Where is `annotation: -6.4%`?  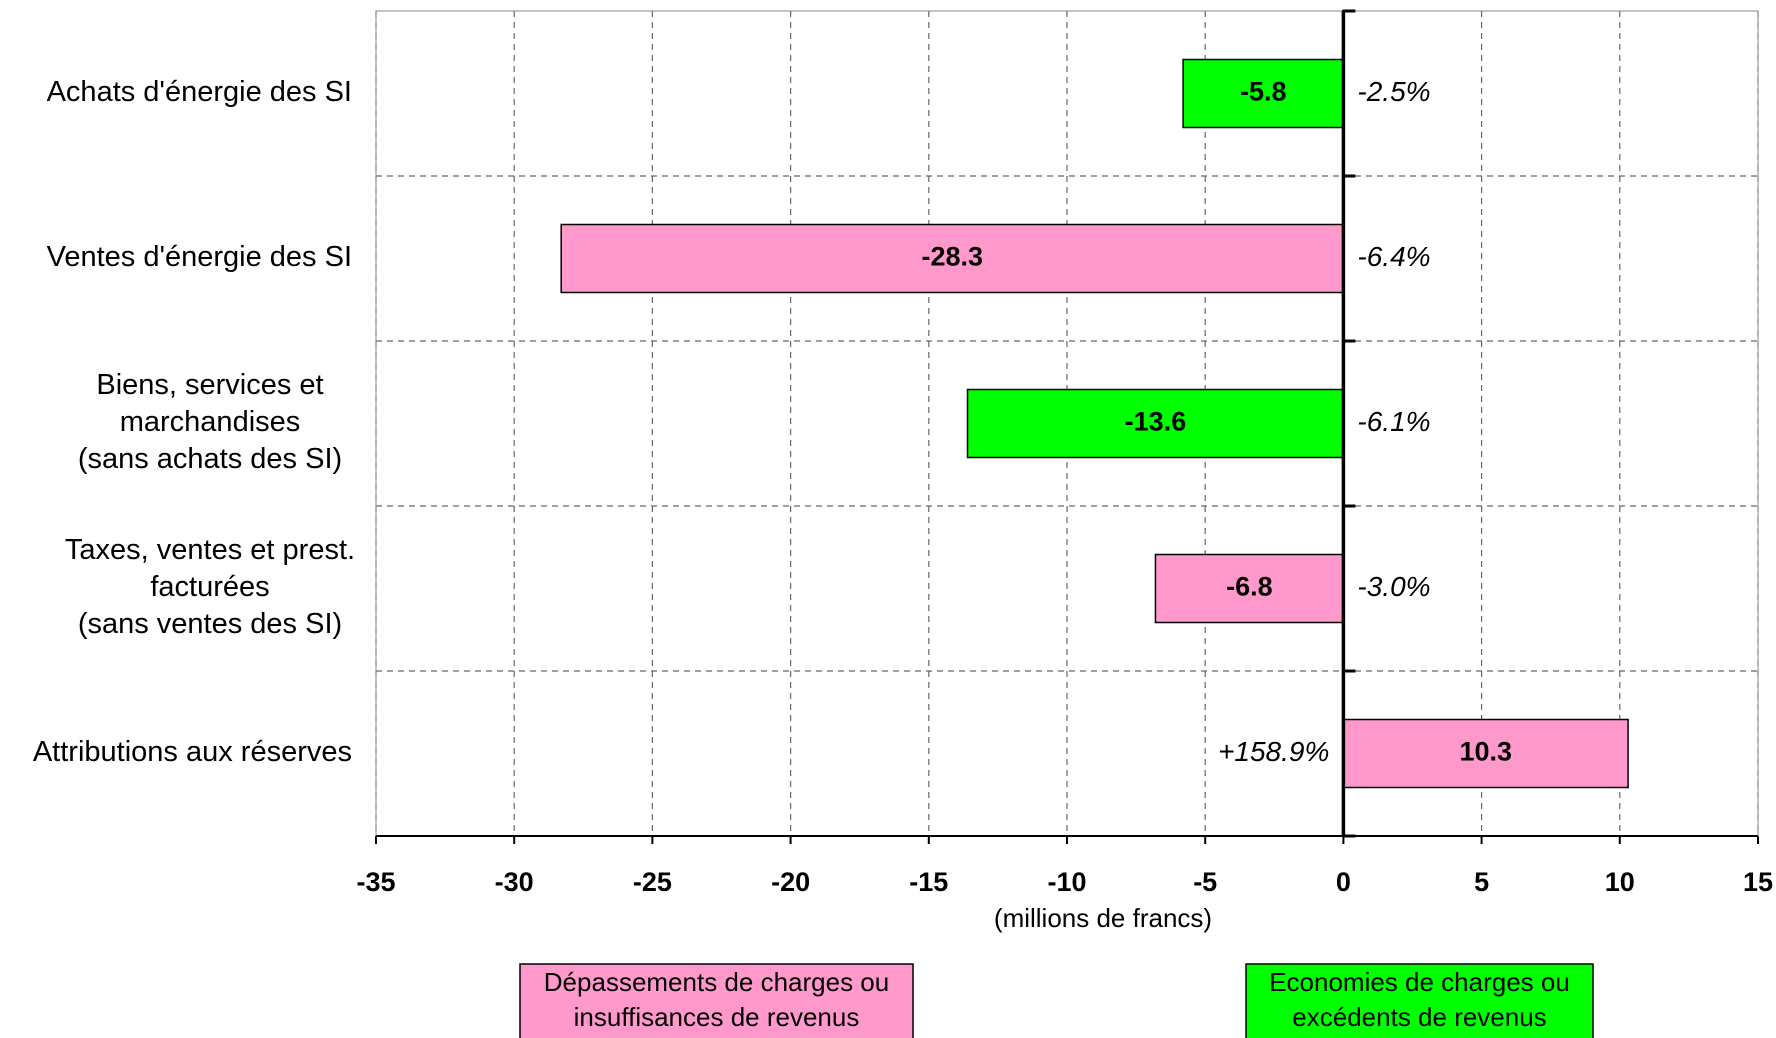
annotation: -6.4% is located at coordinates (1393, 256).